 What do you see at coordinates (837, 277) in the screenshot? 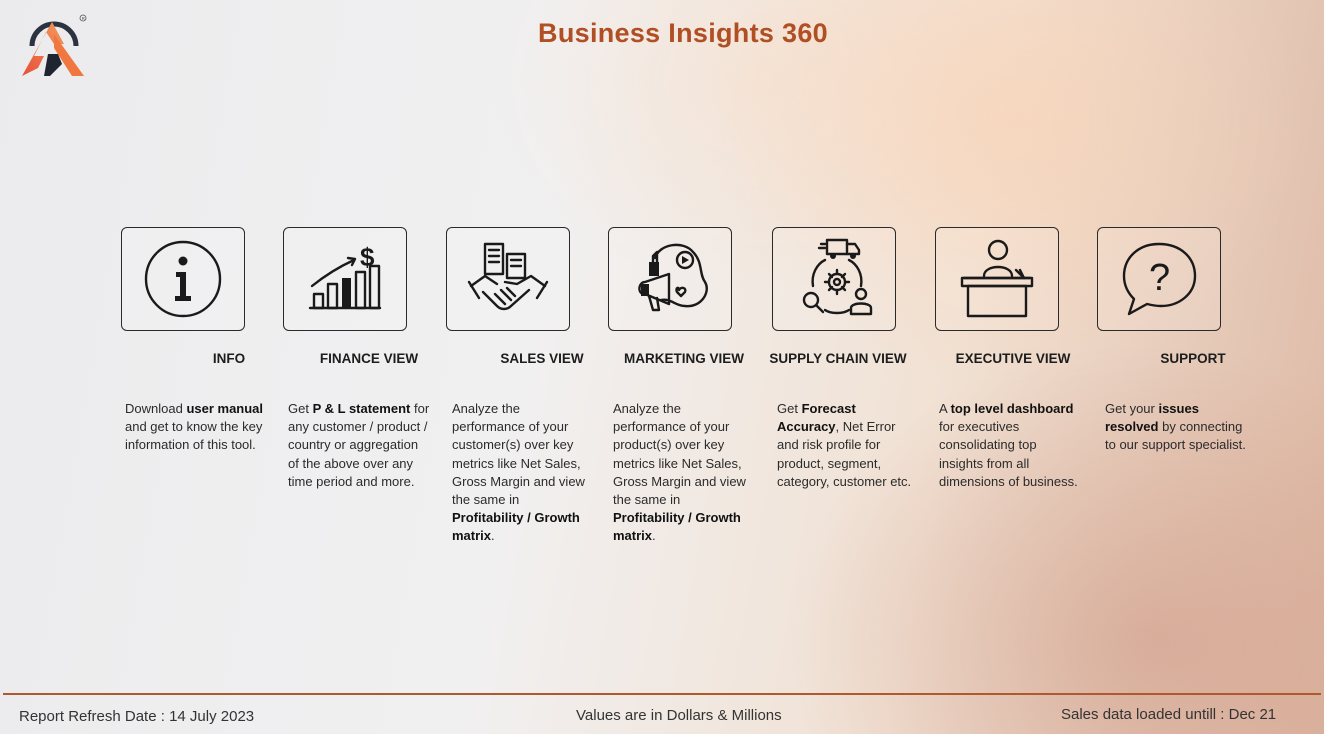
I see `supply-chain-icon` at bounding box center [837, 277].